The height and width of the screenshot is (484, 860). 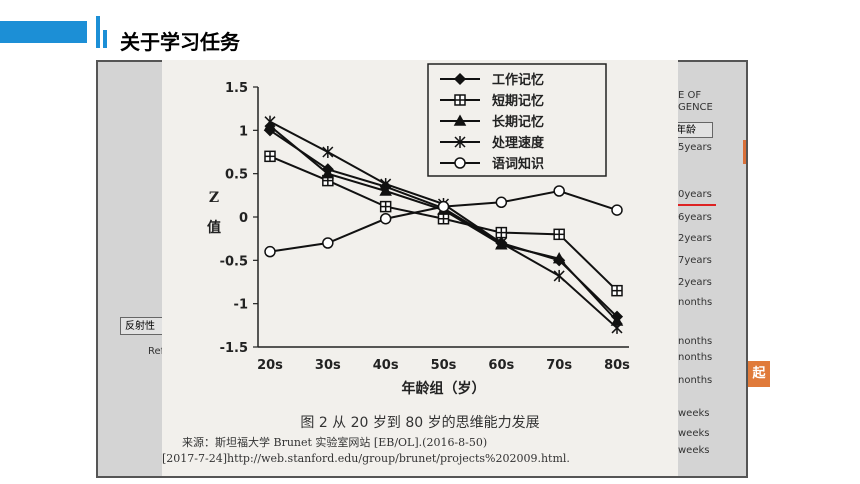 What do you see at coordinates (617, 365) in the screenshot?
I see `x-tick-label: 80s` at bounding box center [617, 365].